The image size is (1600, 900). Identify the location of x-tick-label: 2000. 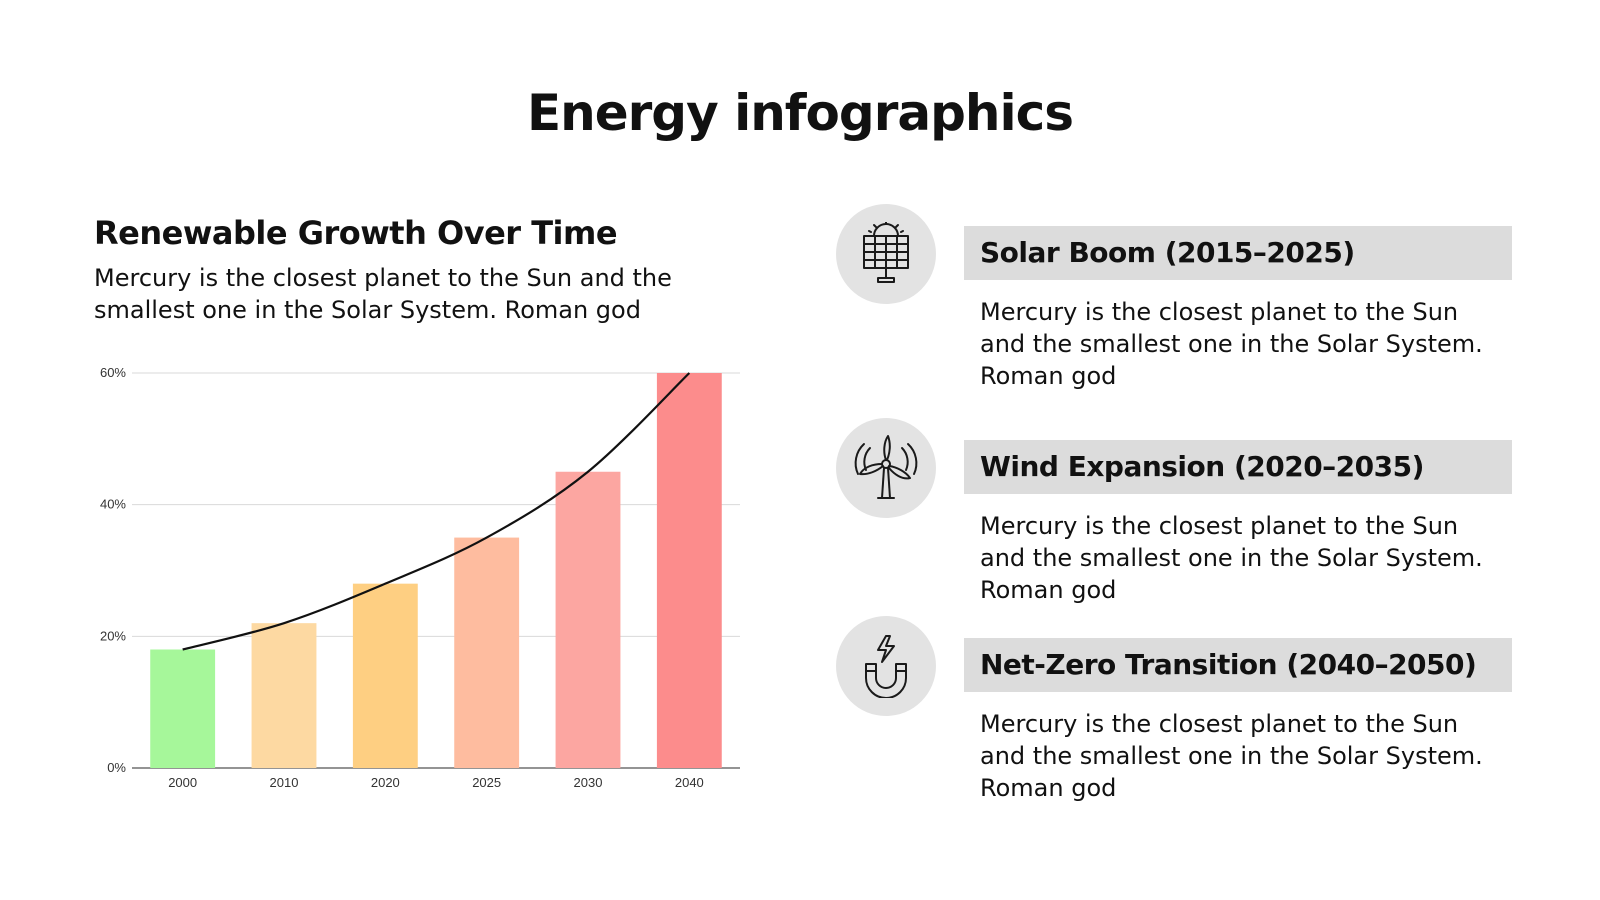
(182, 782).